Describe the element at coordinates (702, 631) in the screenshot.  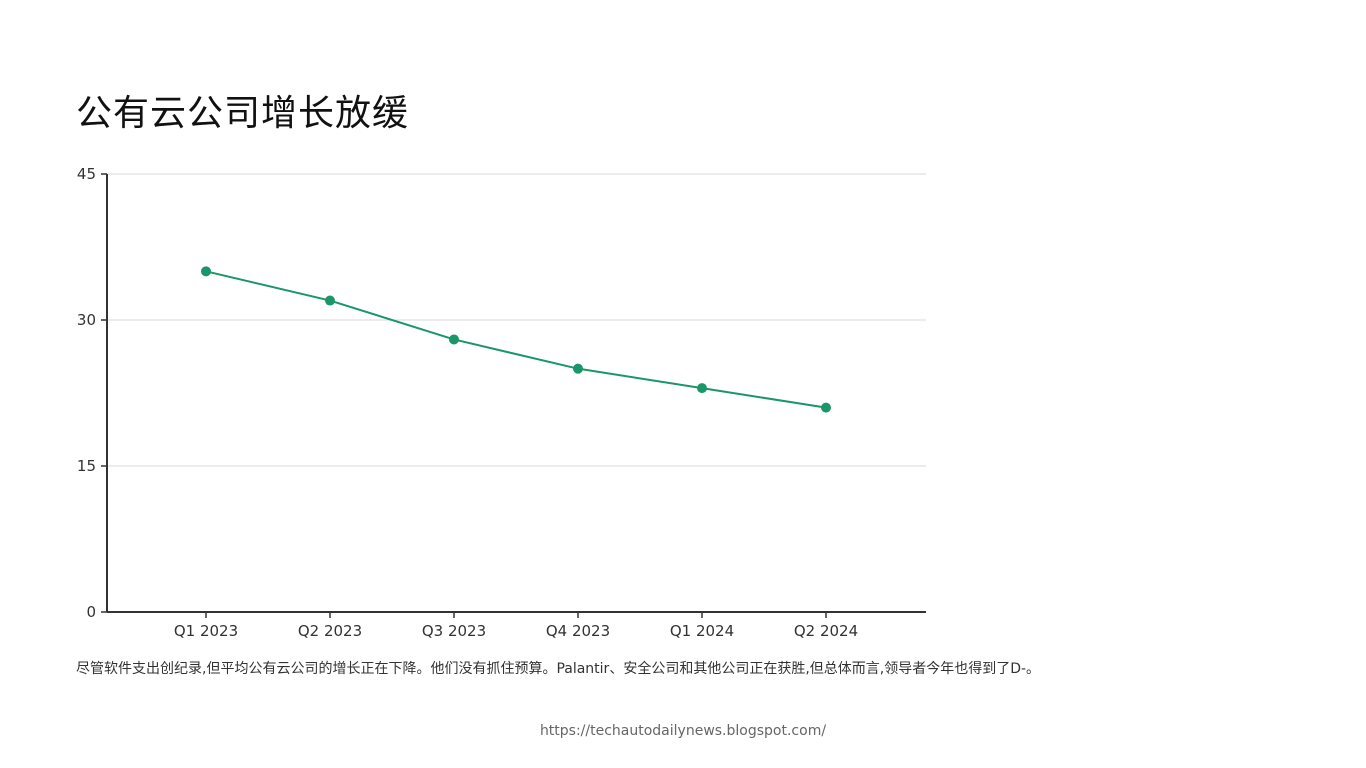
I see `x-tick-label: Q1 2024` at that location.